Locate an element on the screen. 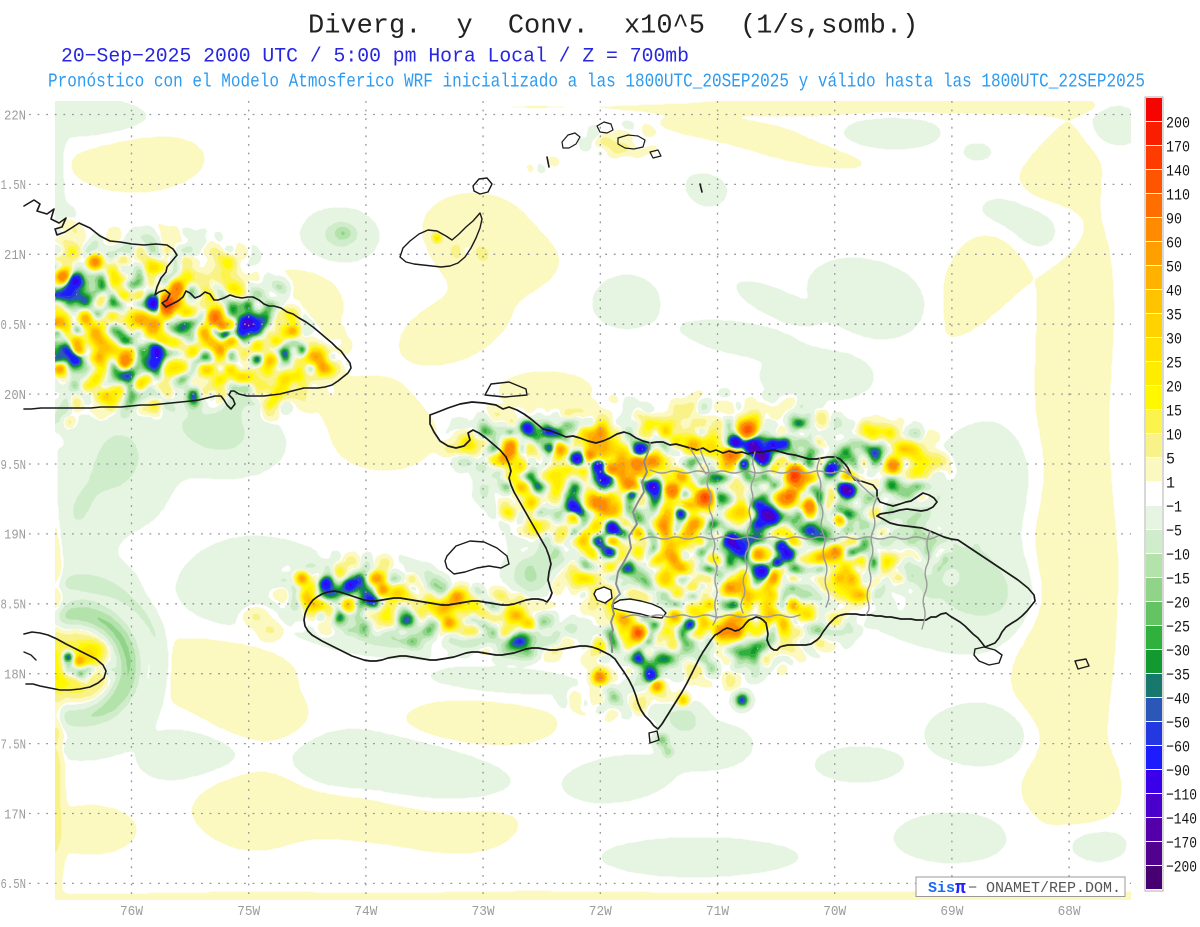 This screenshot has width=1200, height=927. svg-text: 170 is located at coordinates (1178, 148).